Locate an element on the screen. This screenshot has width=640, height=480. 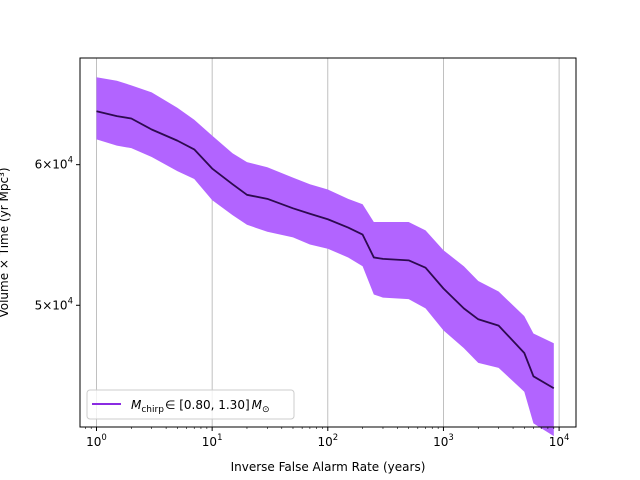
y-tick-label-0: 5×104 is located at coordinates (54, 304).